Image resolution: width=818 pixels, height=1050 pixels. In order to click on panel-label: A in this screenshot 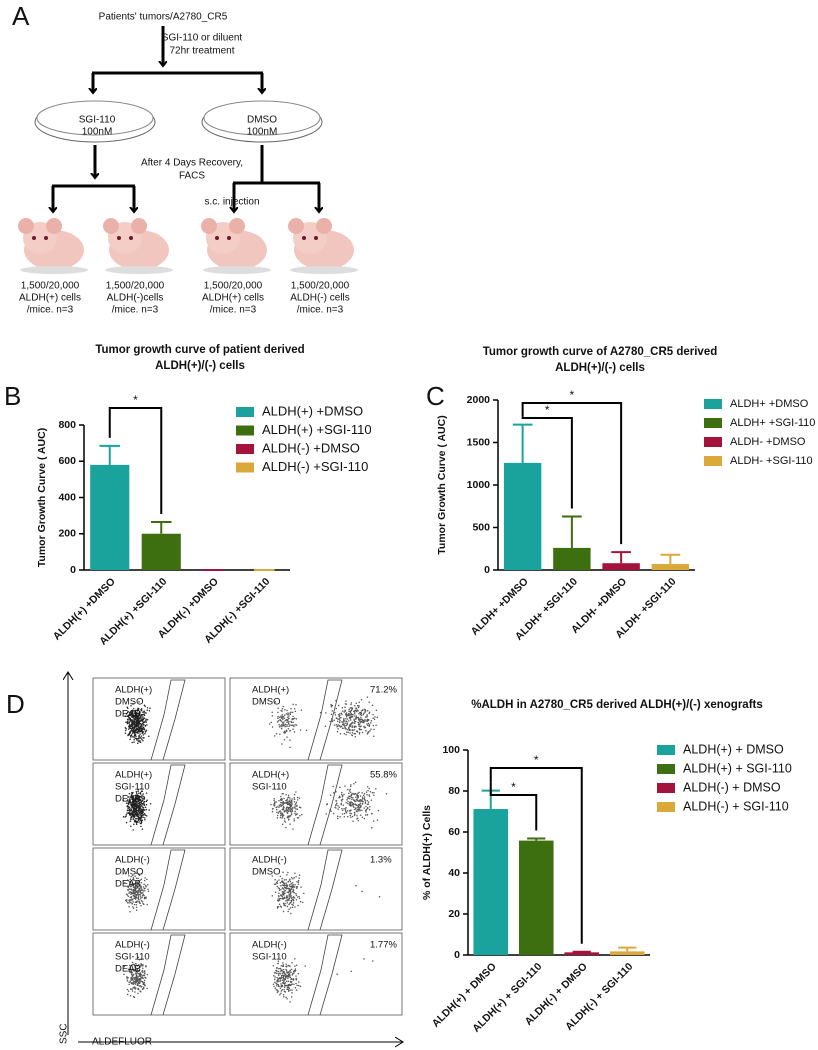, I will do `click(21, 16)`.